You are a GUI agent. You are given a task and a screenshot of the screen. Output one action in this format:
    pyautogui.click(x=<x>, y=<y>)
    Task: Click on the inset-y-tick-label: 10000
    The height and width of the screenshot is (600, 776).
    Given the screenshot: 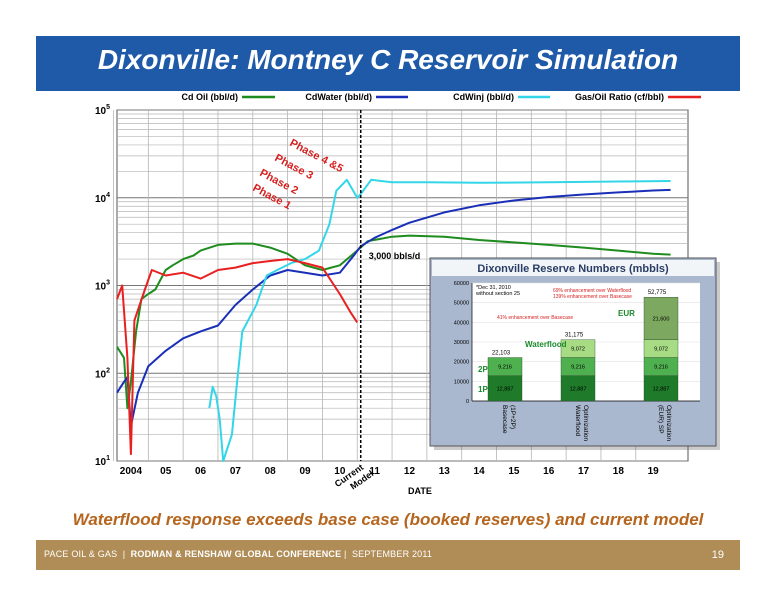 What is the action you would take?
    pyautogui.click(x=461, y=382)
    